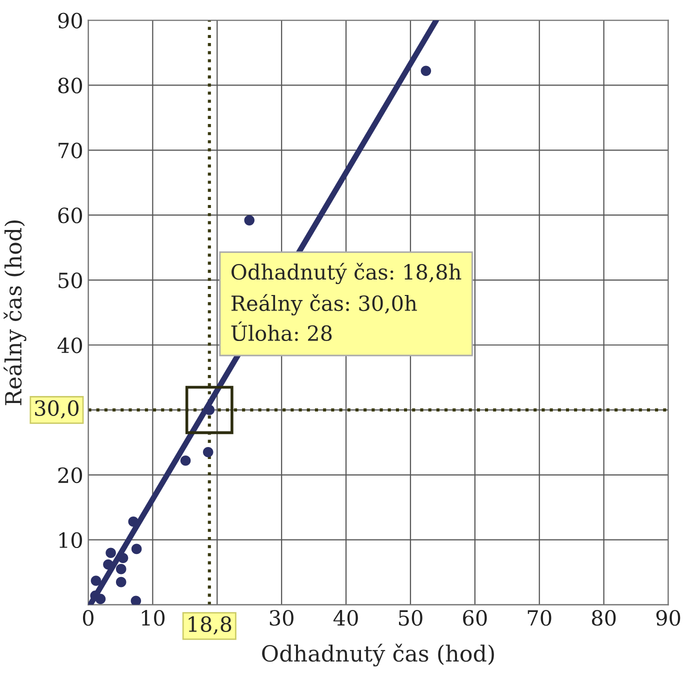 This screenshot has height=675, width=684. Describe the element at coordinates (70, 150) in the screenshot. I see `y-tick-label: 70` at that location.